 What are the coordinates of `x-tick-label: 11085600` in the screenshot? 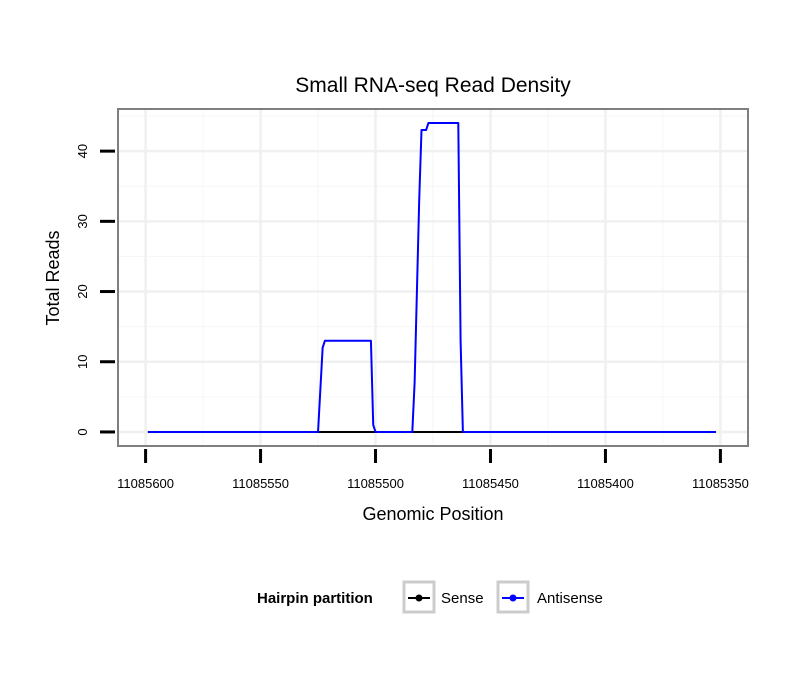 It's located at (145, 483).